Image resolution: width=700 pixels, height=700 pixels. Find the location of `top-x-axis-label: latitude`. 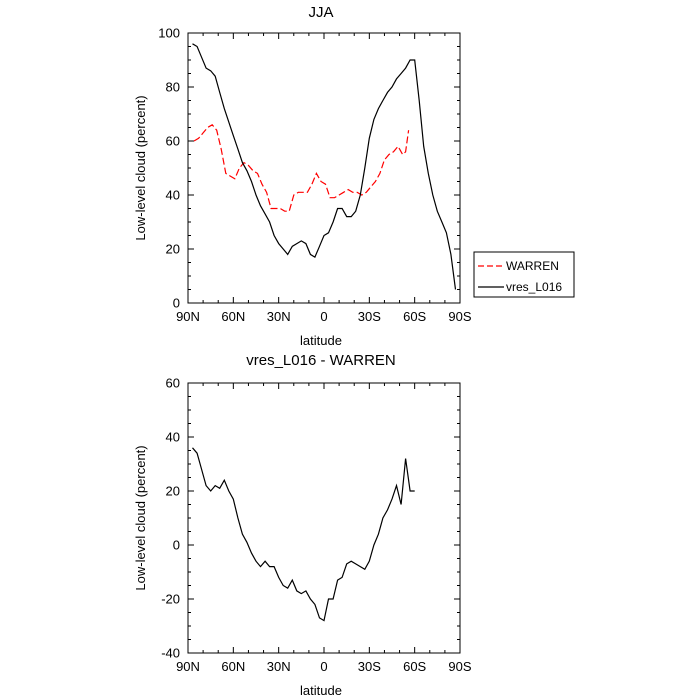

top-x-axis-label: latitude is located at coordinates (321, 340).